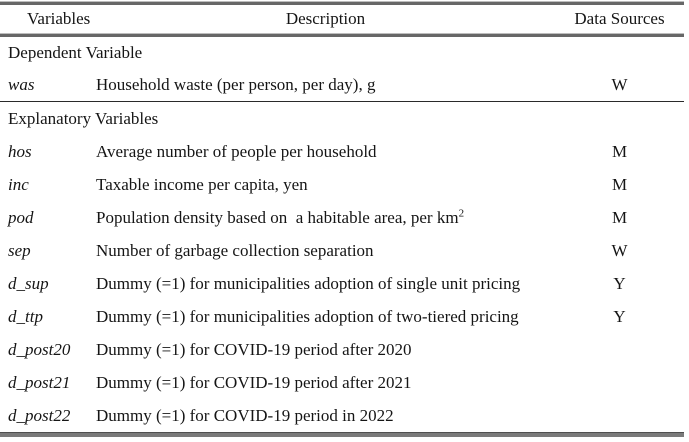 The image size is (689, 442). I want to click on description-text: Household waste (per person, per day), g, so click(236, 84).